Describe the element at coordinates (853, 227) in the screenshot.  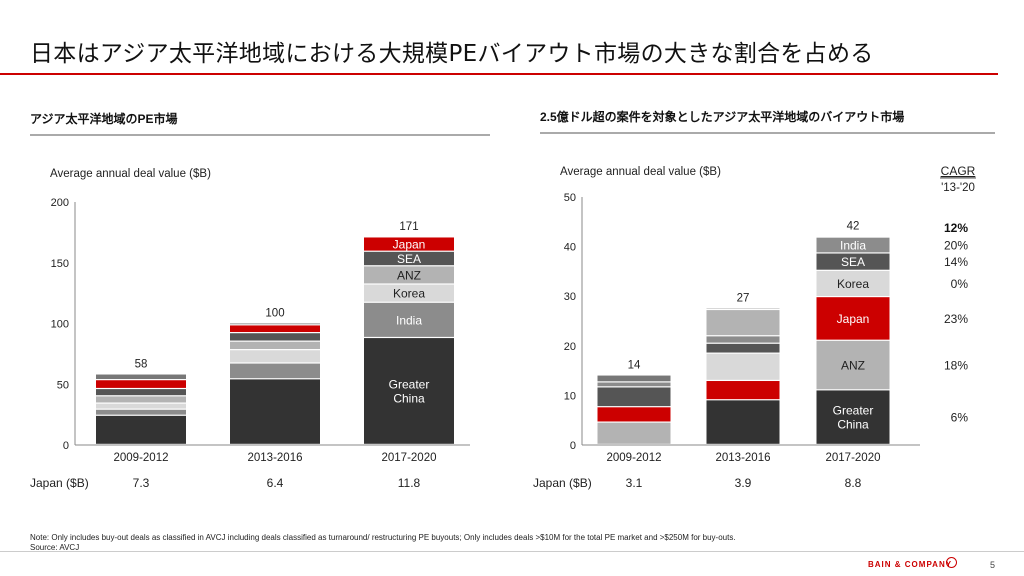
I see `right-bar-total-label: 42` at that location.